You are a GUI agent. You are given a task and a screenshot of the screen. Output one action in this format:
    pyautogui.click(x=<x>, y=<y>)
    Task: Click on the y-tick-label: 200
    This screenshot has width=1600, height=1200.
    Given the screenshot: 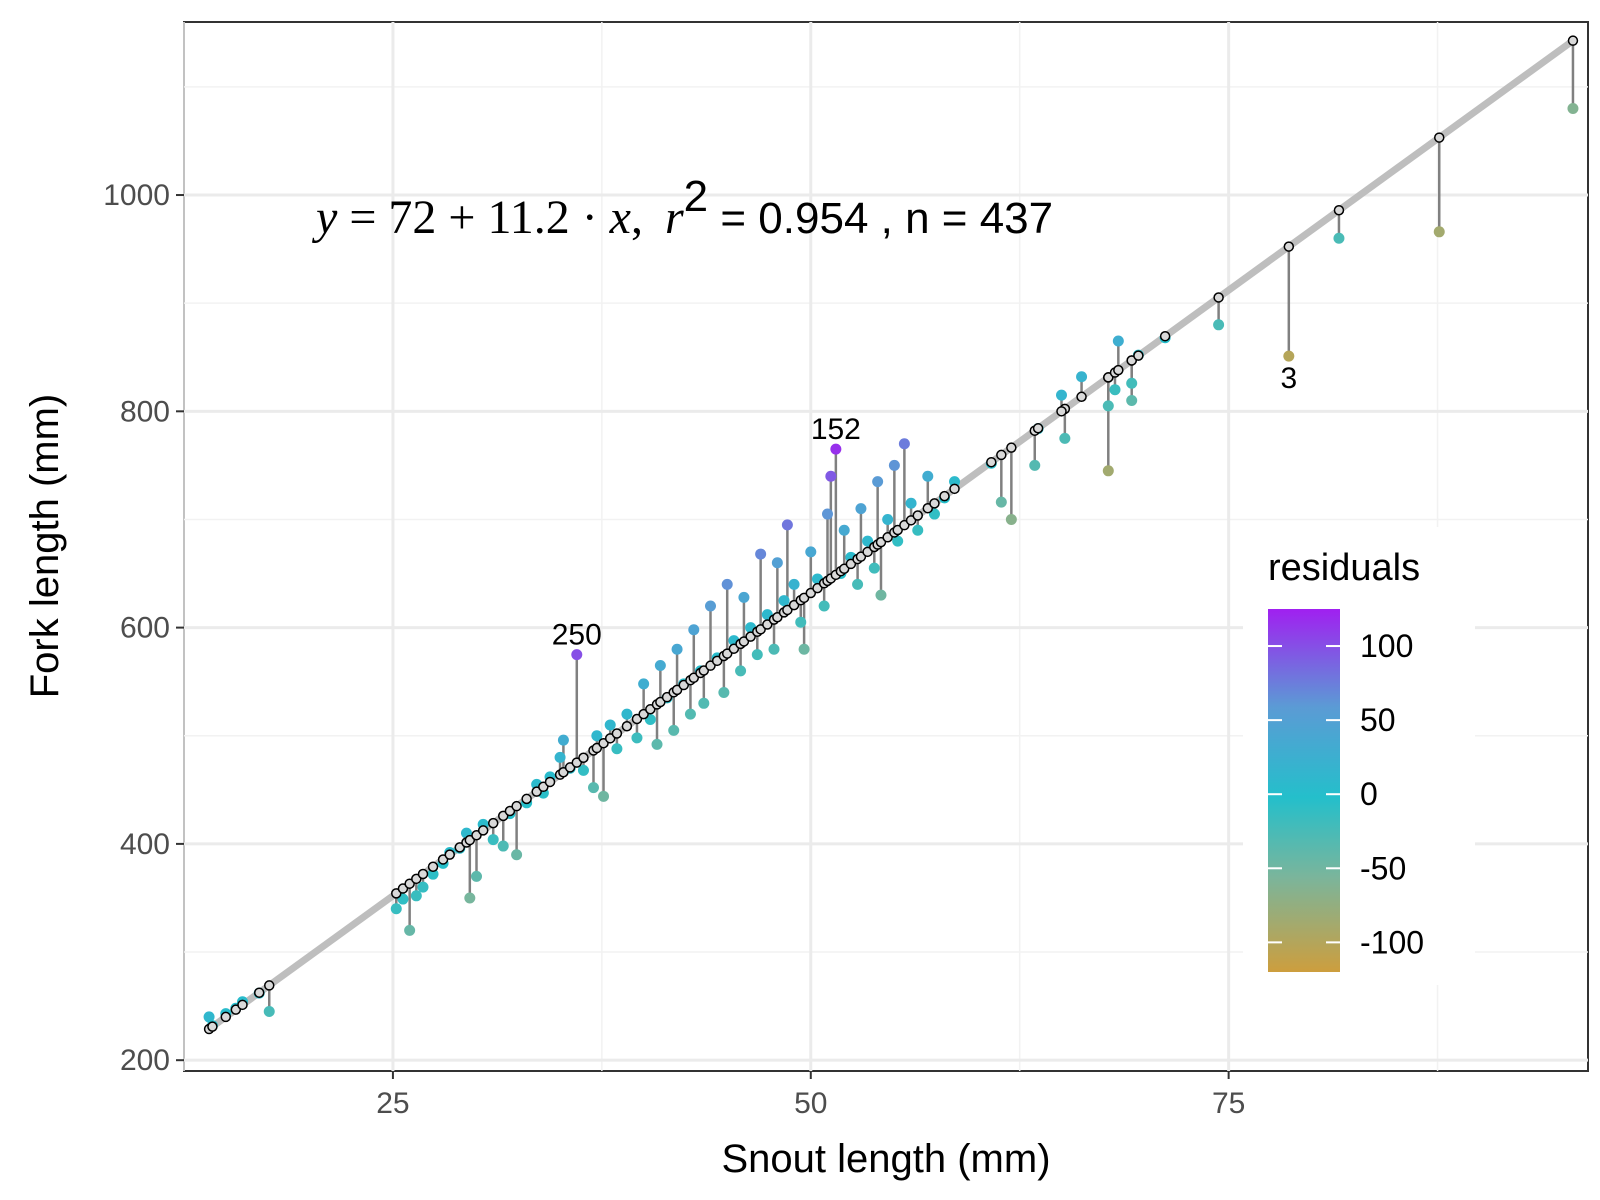 What is the action you would take?
    pyautogui.click(x=145, y=1060)
    